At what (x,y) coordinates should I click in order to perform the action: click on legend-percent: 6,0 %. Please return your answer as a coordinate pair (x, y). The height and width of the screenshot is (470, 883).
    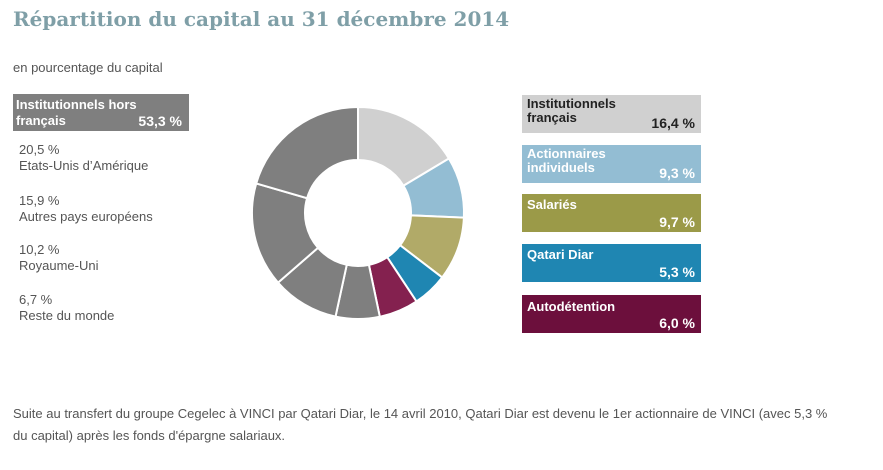
    Looking at the image, I should click on (677, 323).